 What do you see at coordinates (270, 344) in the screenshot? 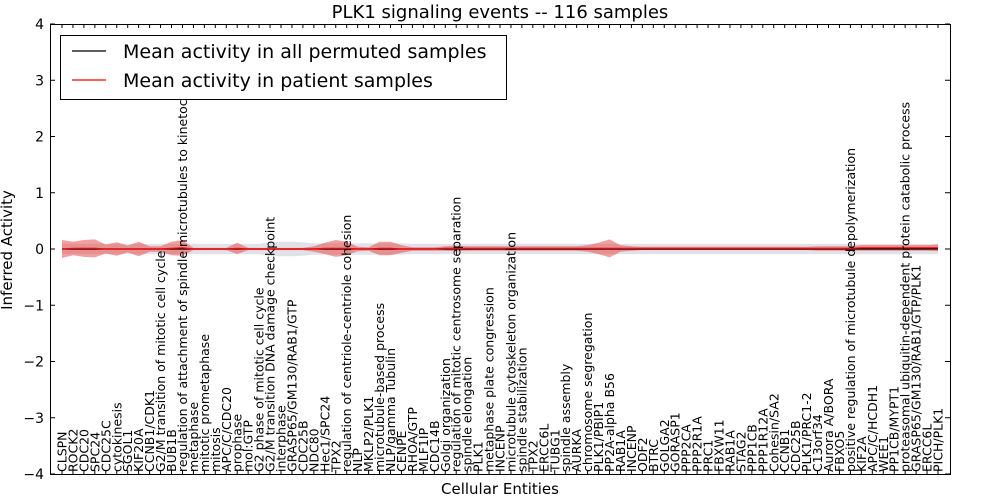
I see `category-label: G2/M transition DNA damage checkpoint` at bounding box center [270, 344].